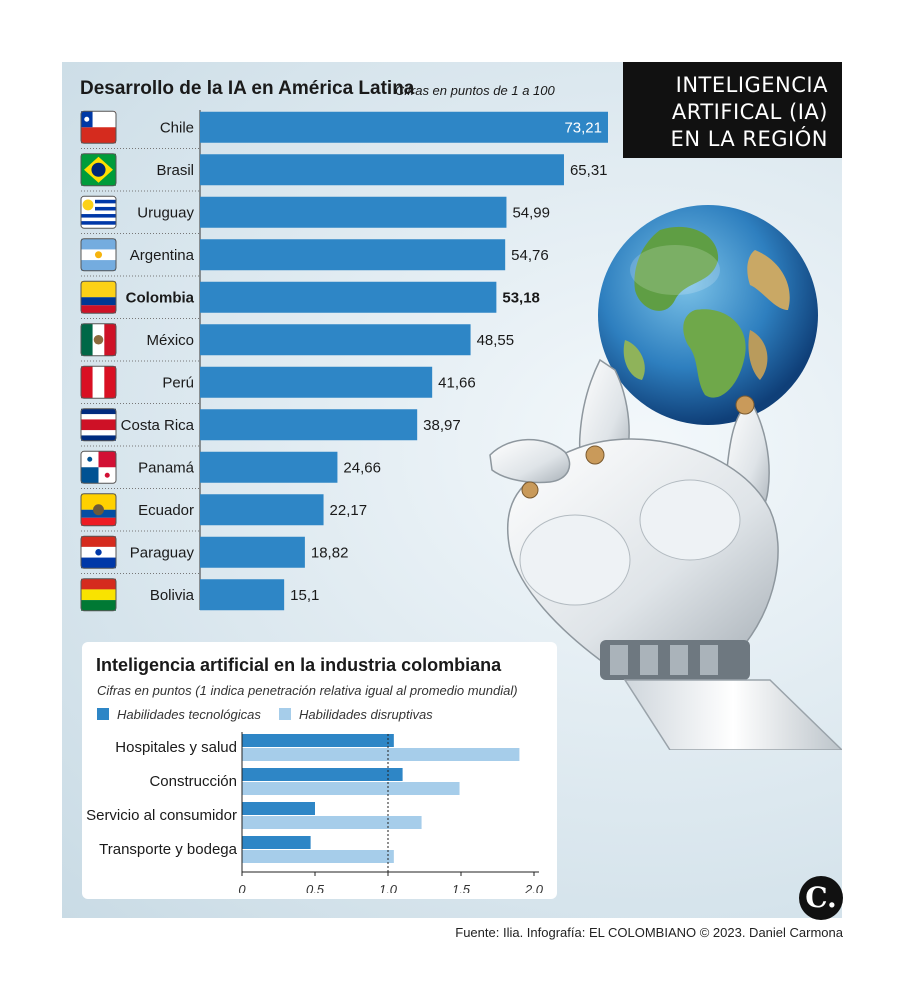 The width and height of the screenshot is (905, 1000). I want to click on legend-item-tecnologicas: Habilidades tecnológicas, so click(179, 714).